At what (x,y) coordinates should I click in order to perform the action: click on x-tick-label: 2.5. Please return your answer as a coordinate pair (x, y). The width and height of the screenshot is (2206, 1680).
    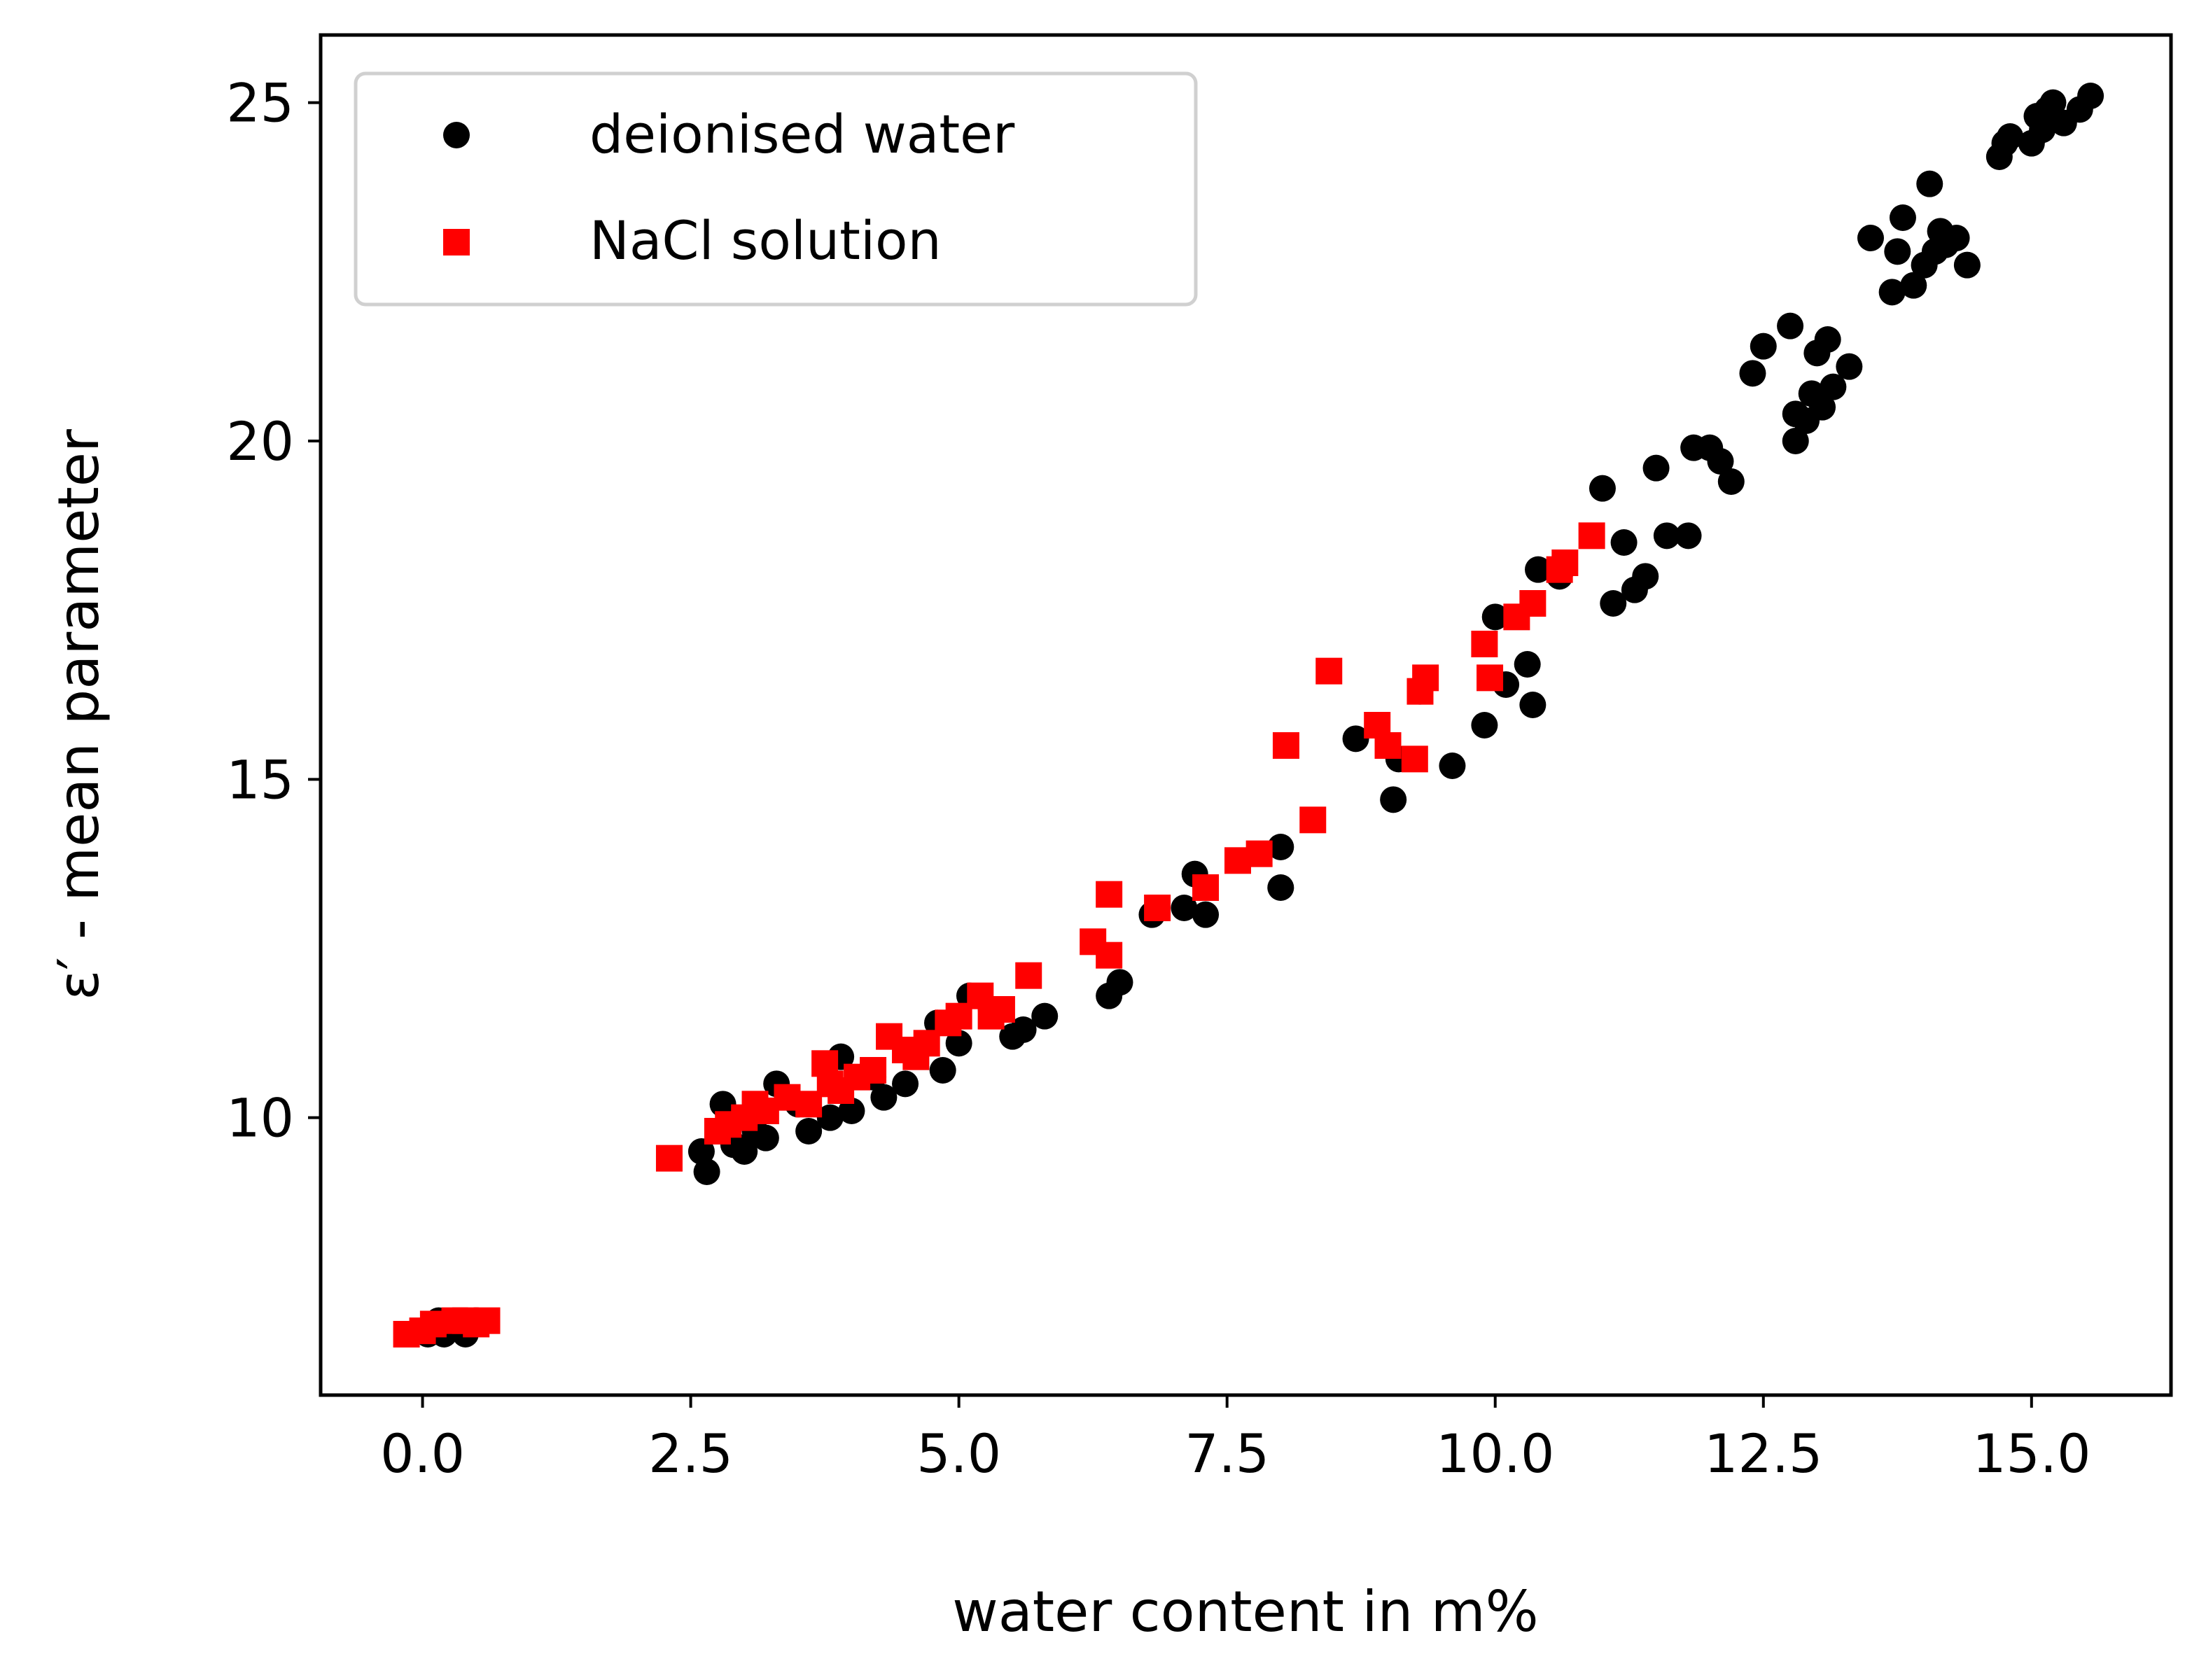
    Looking at the image, I should click on (690, 1453).